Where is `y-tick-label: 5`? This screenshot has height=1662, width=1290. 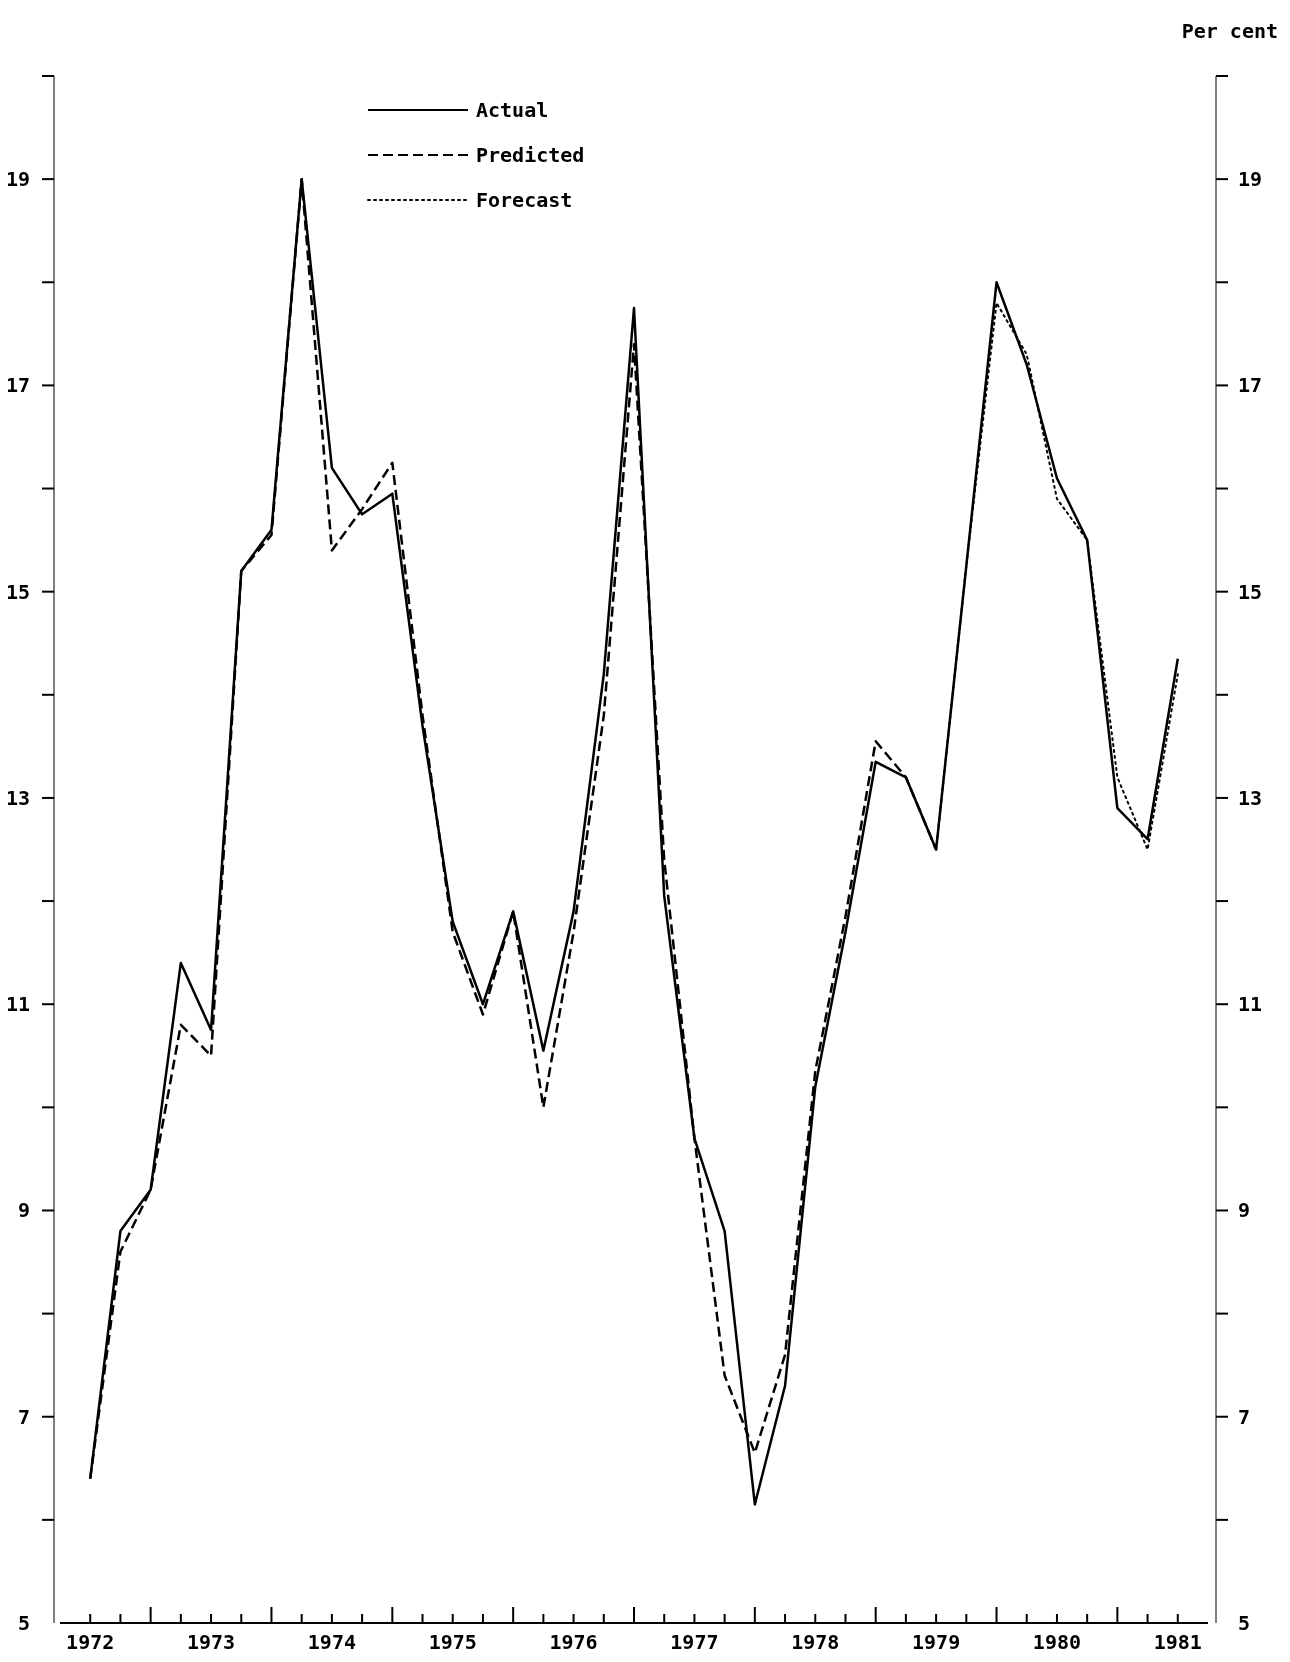 y-tick-label: 5 is located at coordinates (23, 1623).